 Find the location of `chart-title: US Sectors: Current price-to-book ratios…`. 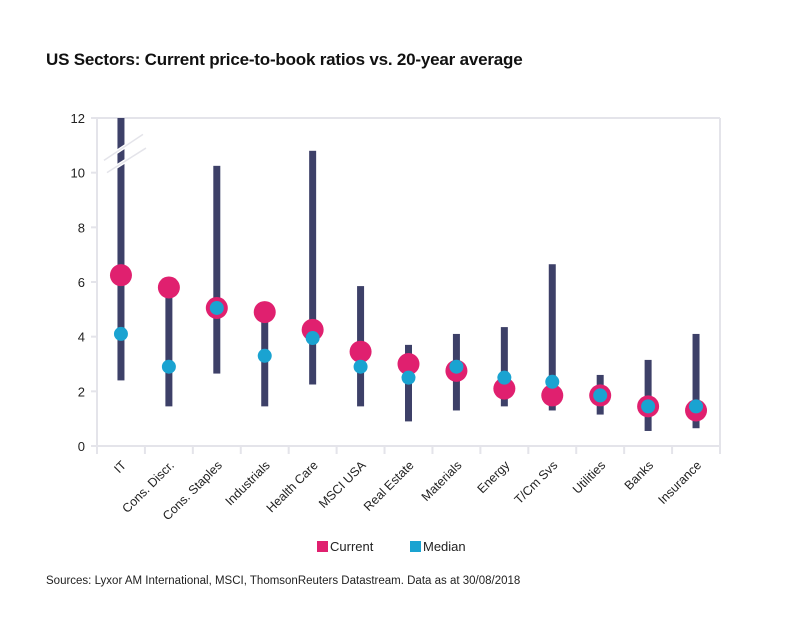

chart-title: US Sectors: Current price-to-book ratios… is located at coordinates (284, 59).